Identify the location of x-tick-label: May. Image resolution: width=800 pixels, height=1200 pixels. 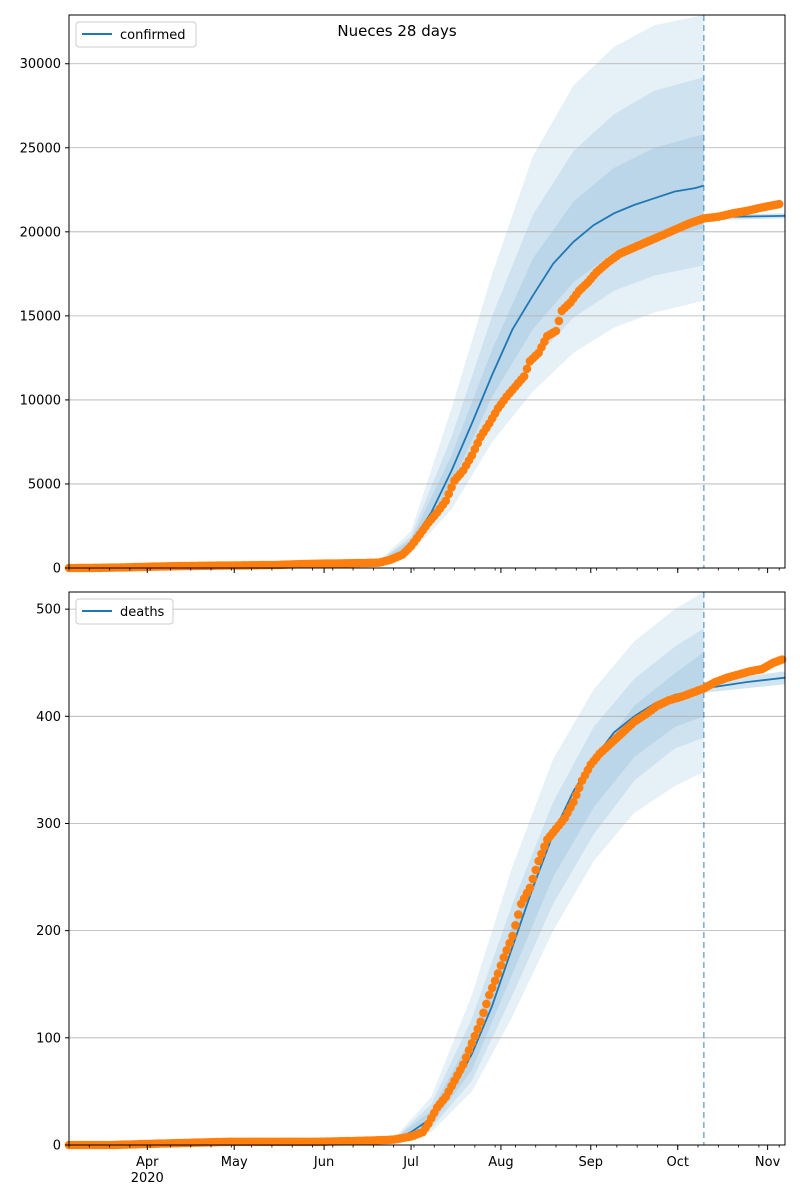
(234, 1162).